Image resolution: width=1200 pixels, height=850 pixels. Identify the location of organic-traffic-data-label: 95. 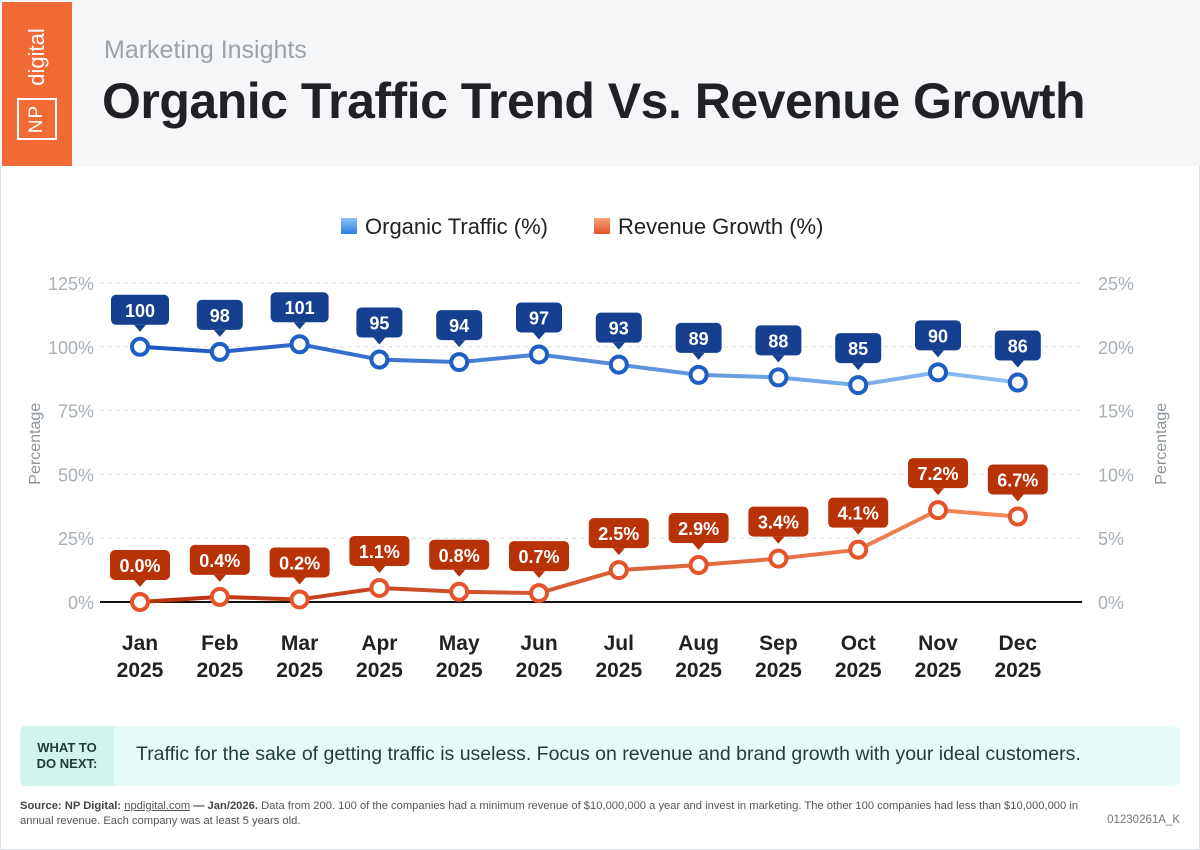
(379, 324).